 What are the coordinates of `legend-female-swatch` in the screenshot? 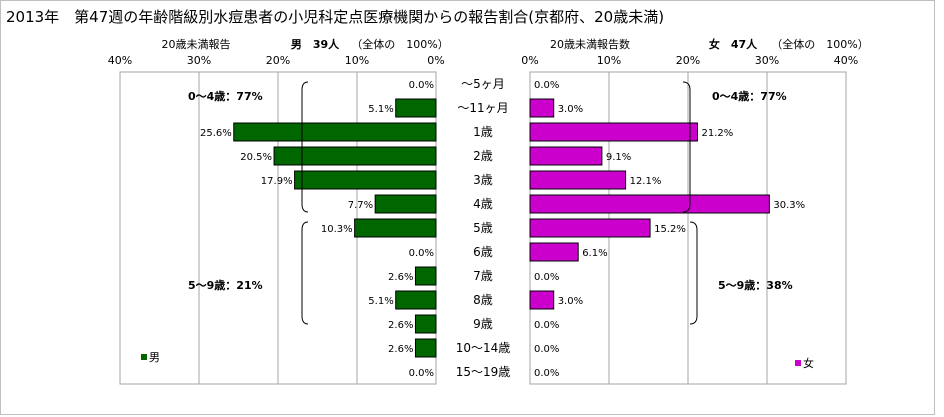 It's located at (798, 363).